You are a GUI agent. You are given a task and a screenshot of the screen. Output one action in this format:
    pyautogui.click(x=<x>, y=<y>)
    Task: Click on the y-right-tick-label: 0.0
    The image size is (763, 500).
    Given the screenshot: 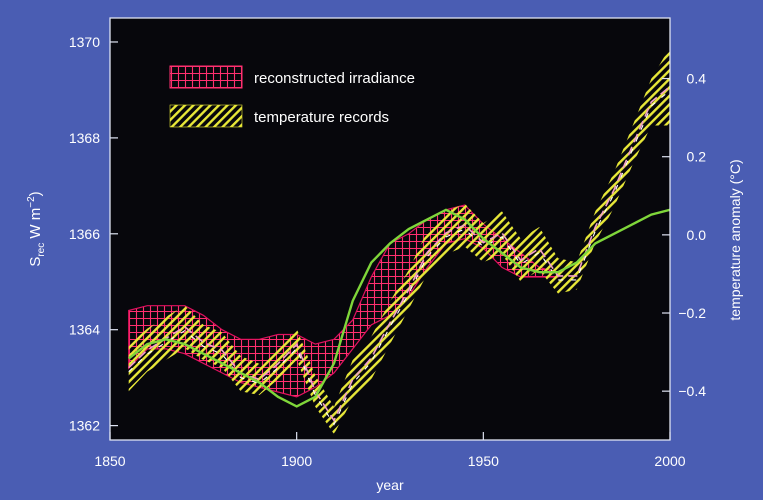 What is the action you would take?
    pyautogui.click(x=697, y=235)
    